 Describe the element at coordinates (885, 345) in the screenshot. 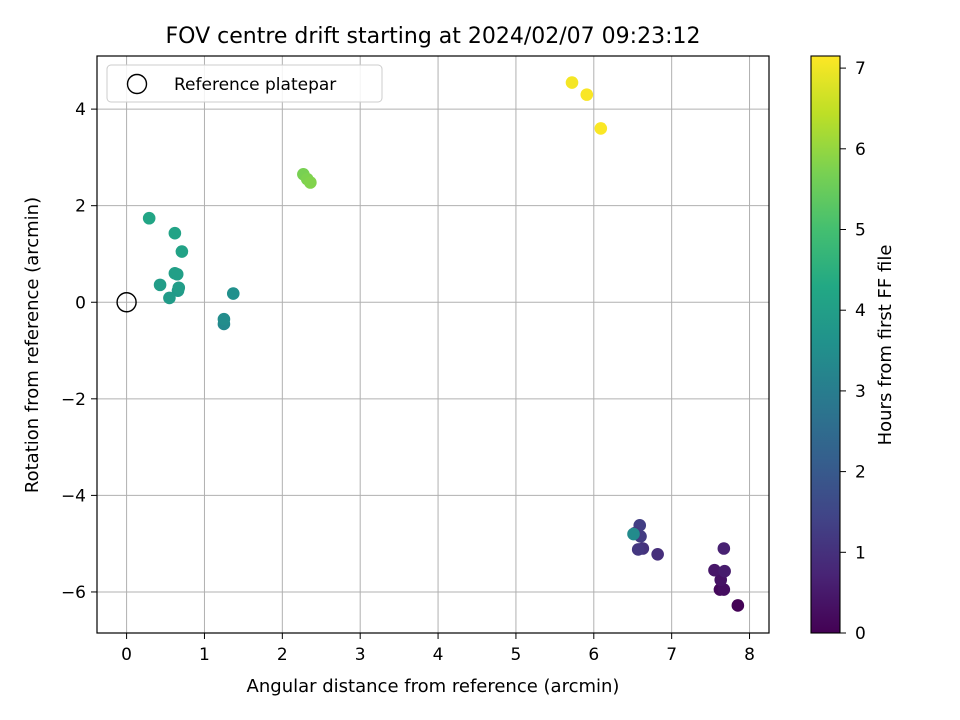

I see `colorbar-label: Hours from first FF file` at that location.